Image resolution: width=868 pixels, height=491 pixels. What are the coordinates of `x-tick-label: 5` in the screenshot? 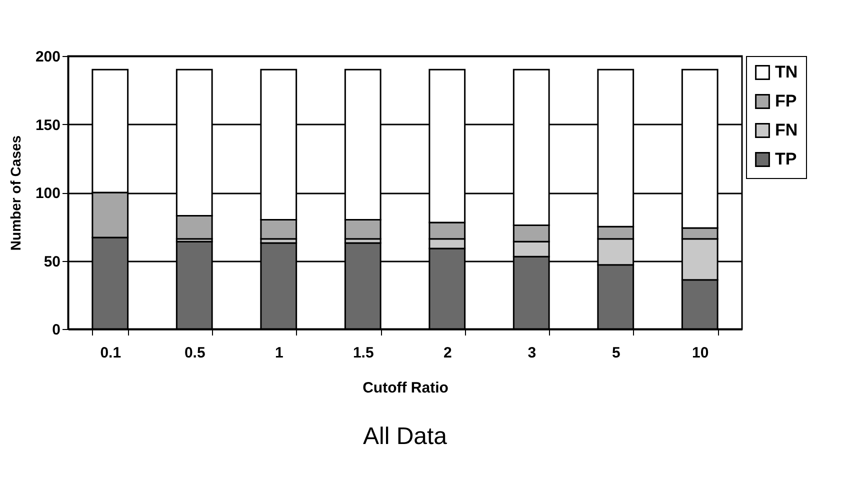 It's located at (616, 353).